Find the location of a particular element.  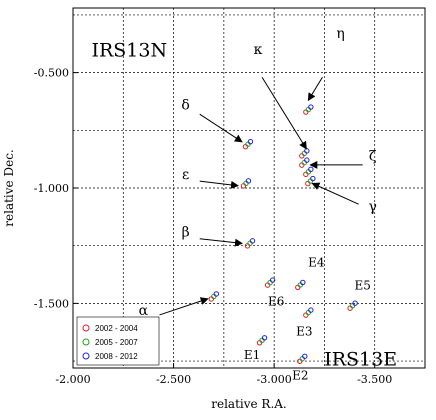

legend-label: 2008 - 2012 is located at coordinates (116, 356).